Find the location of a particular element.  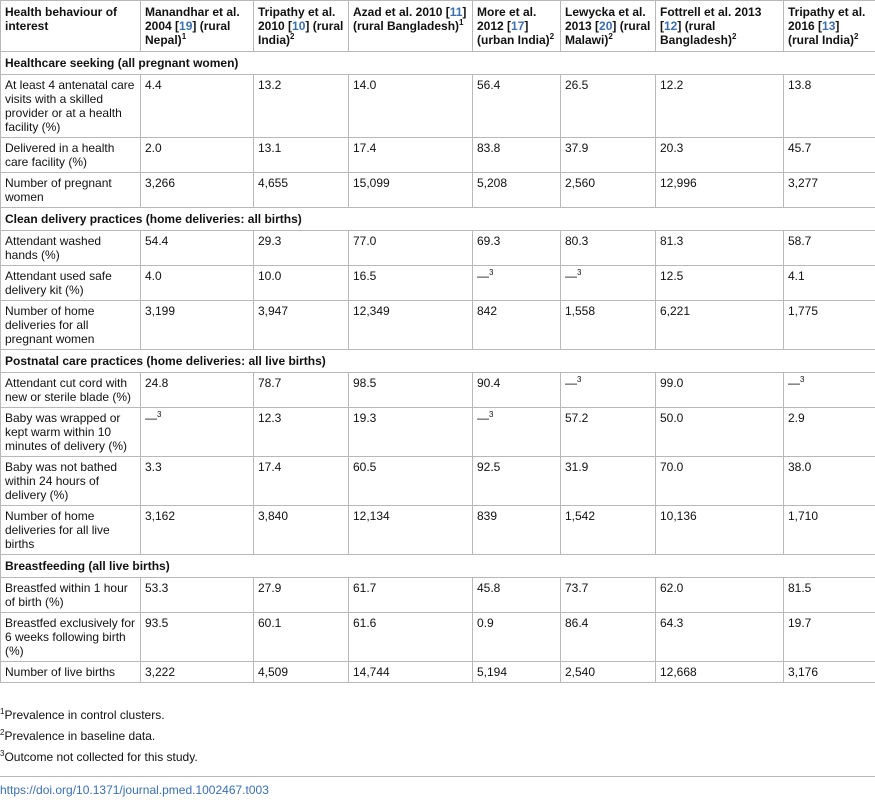

table-cell: 3.3 is located at coordinates (197, 481).